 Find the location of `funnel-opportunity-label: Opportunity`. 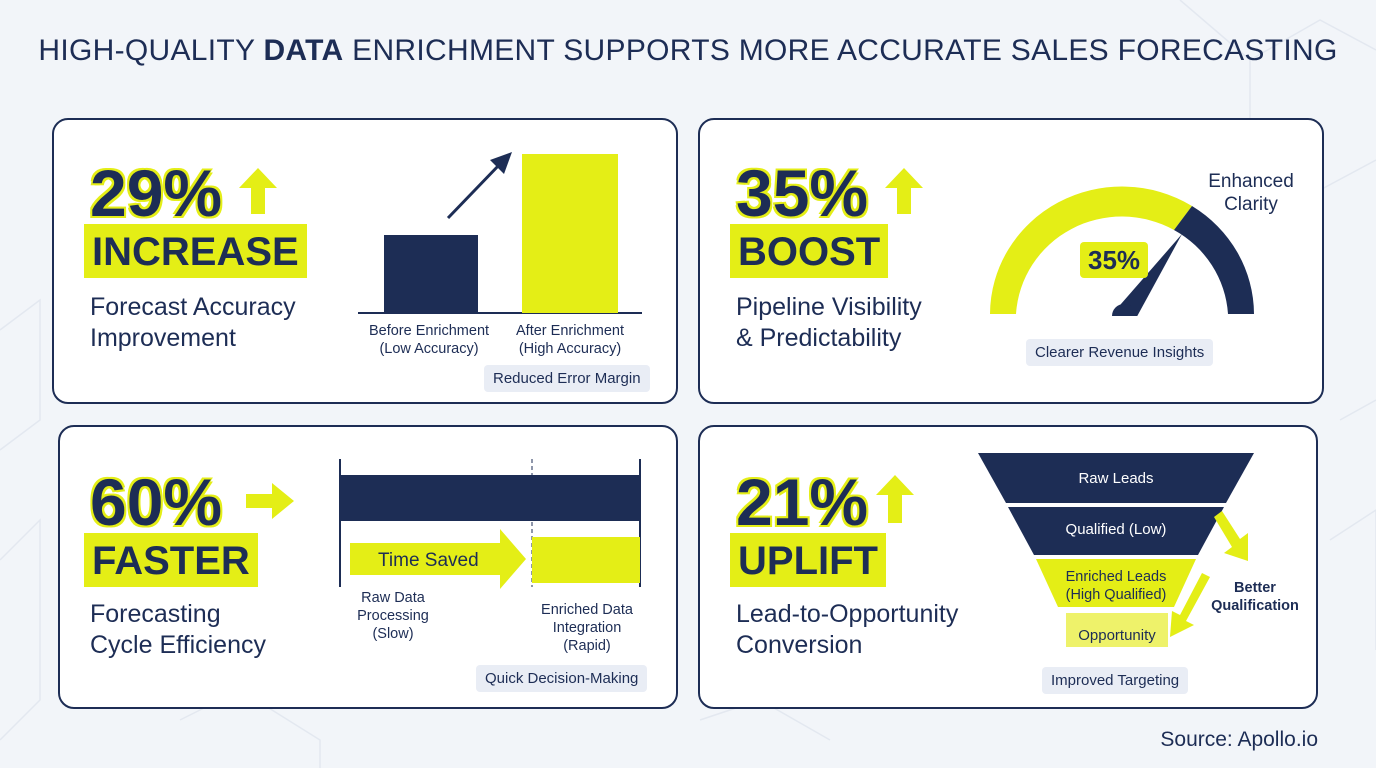

funnel-opportunity-label: Opportunity is located at coordinates (1117, 635).